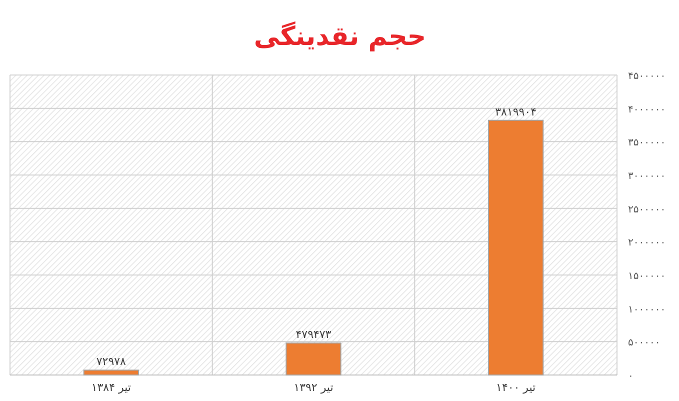 The image size is (679, 401). What do you see at coordinates (516, 387) in the screenshot?
I see `x-tick-label: تیر ۱۴۰۰` at bounding box center [516, 387].